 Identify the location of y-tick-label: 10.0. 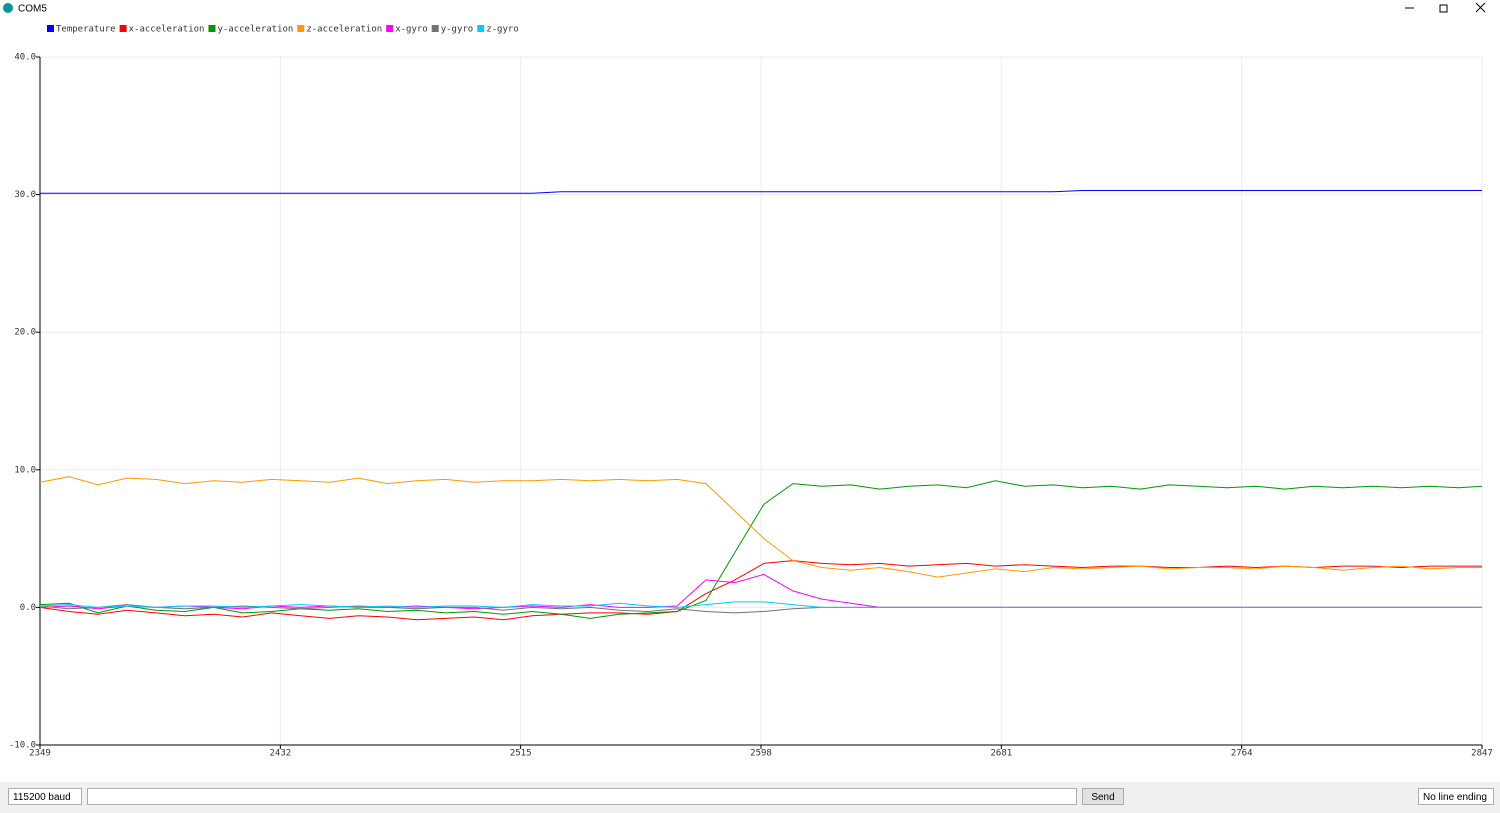
(25, 470).